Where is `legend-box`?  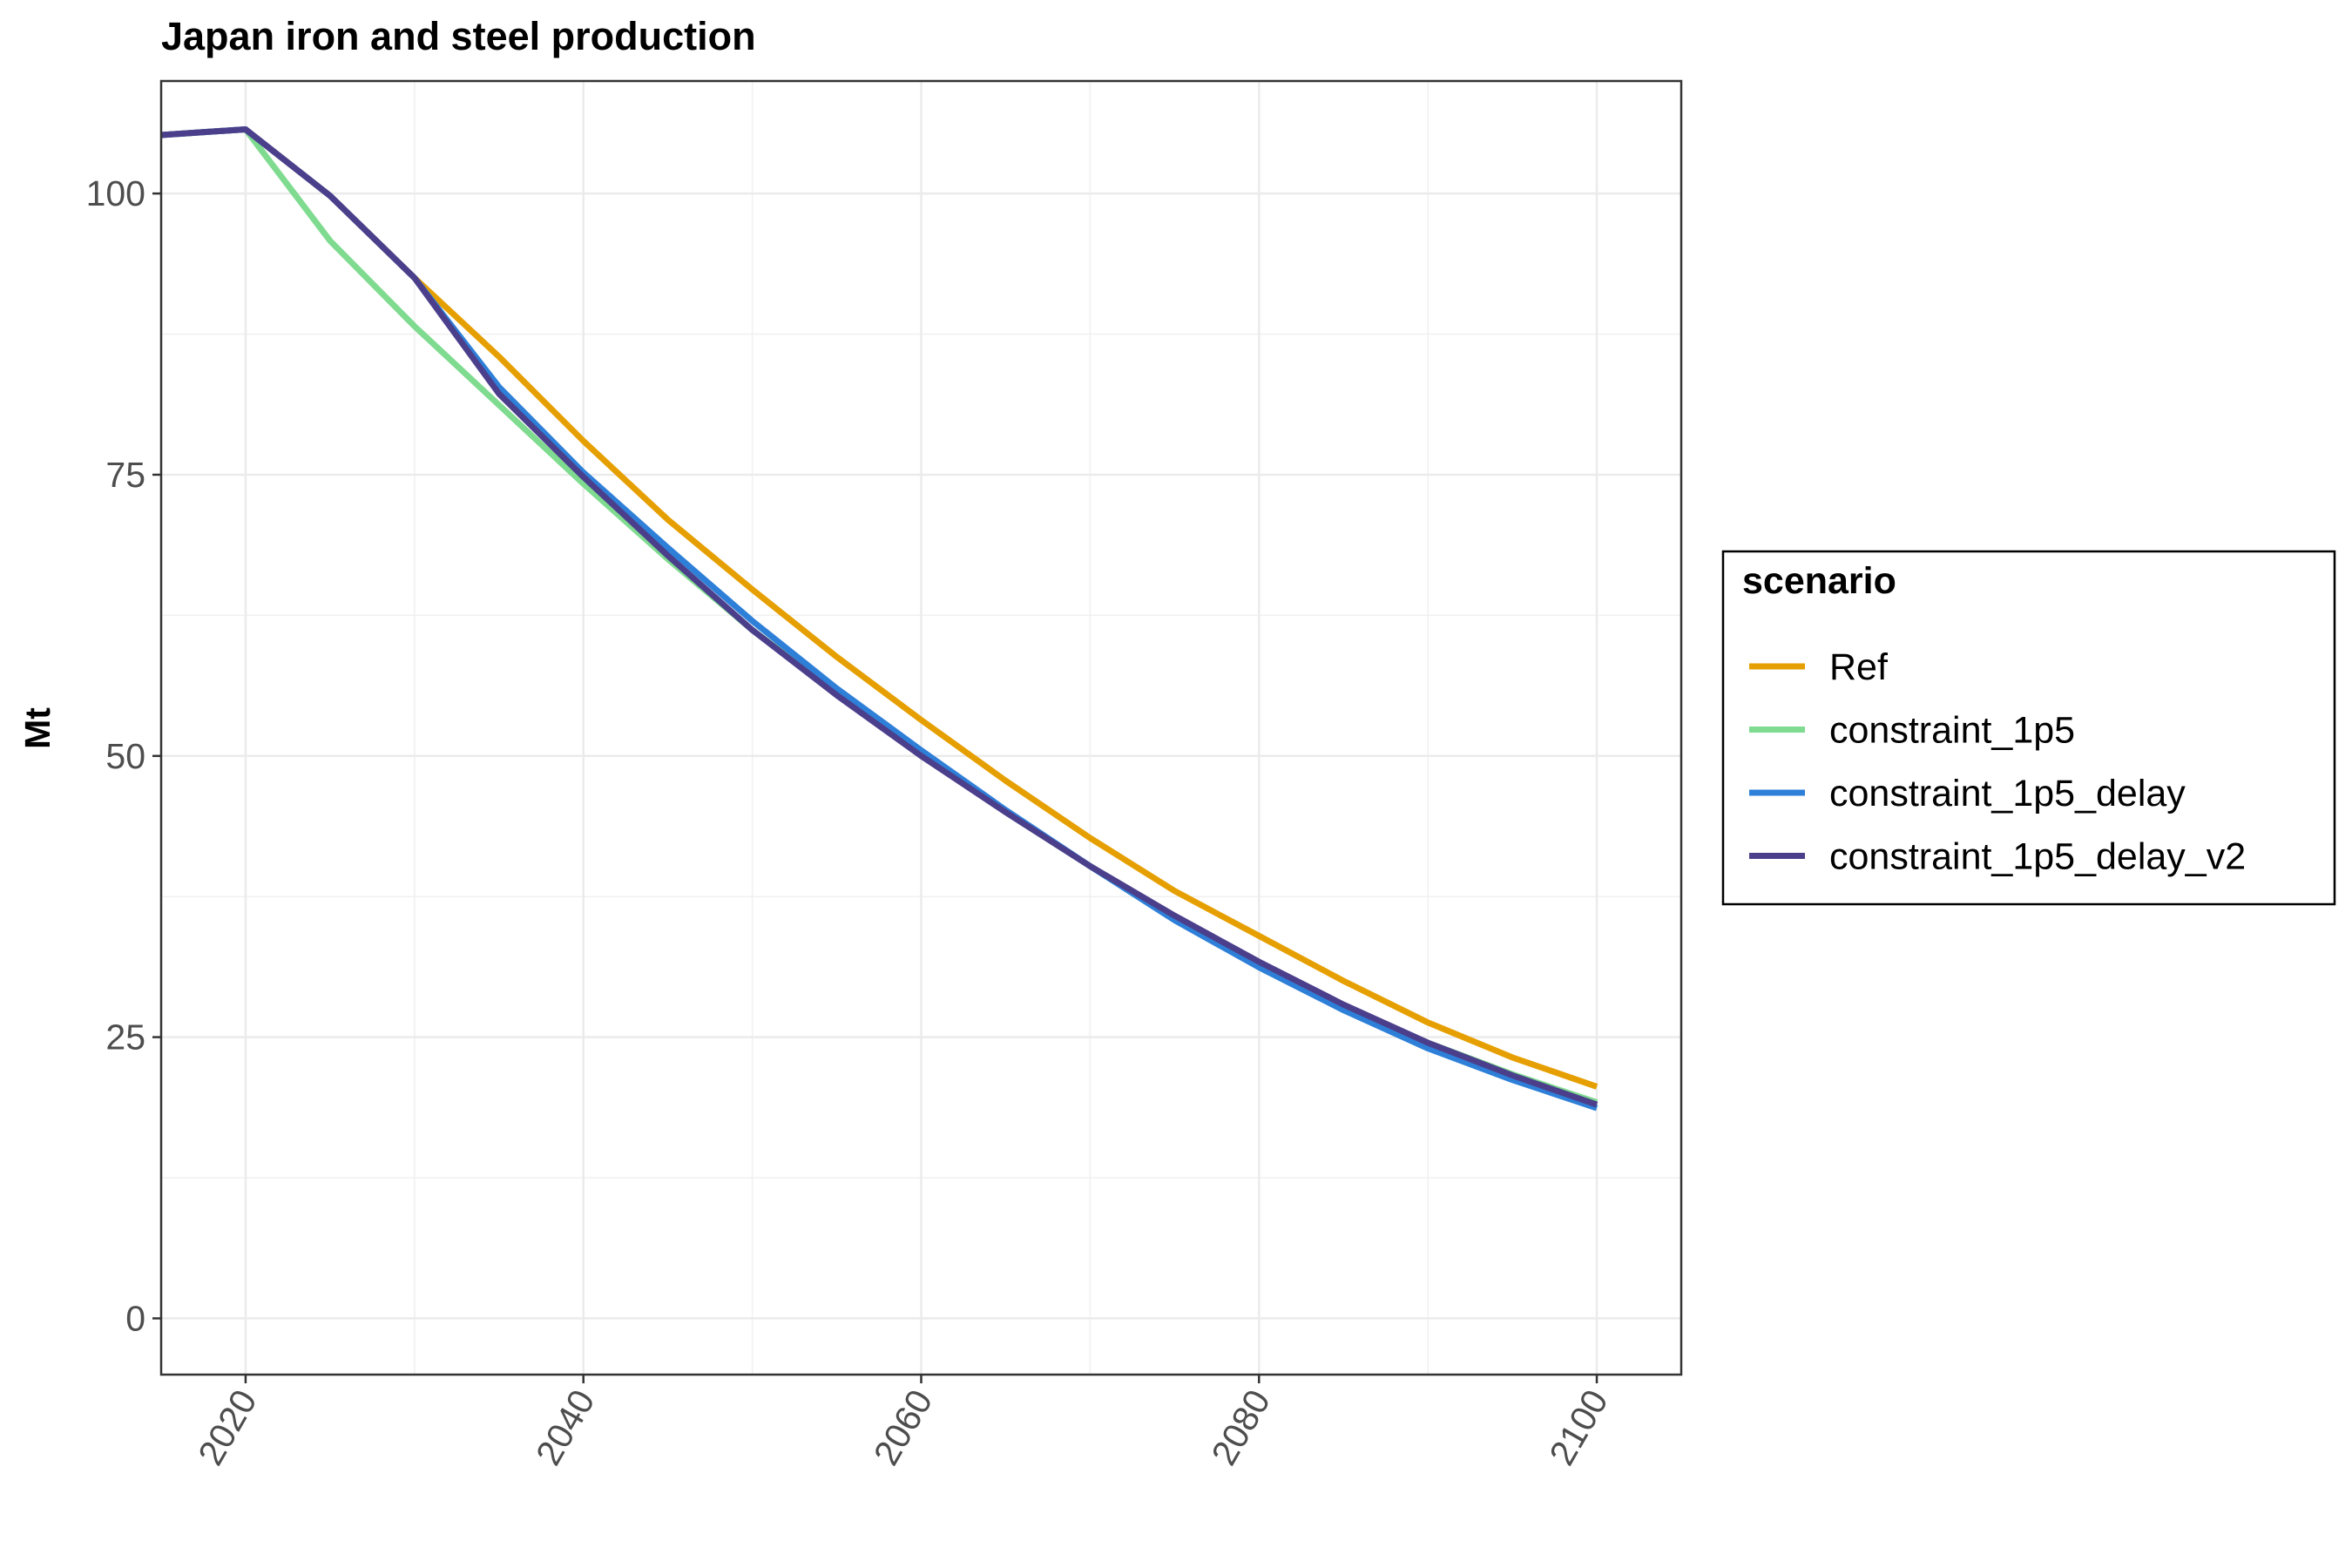
legend-box is located at coordinates (2028, 728).